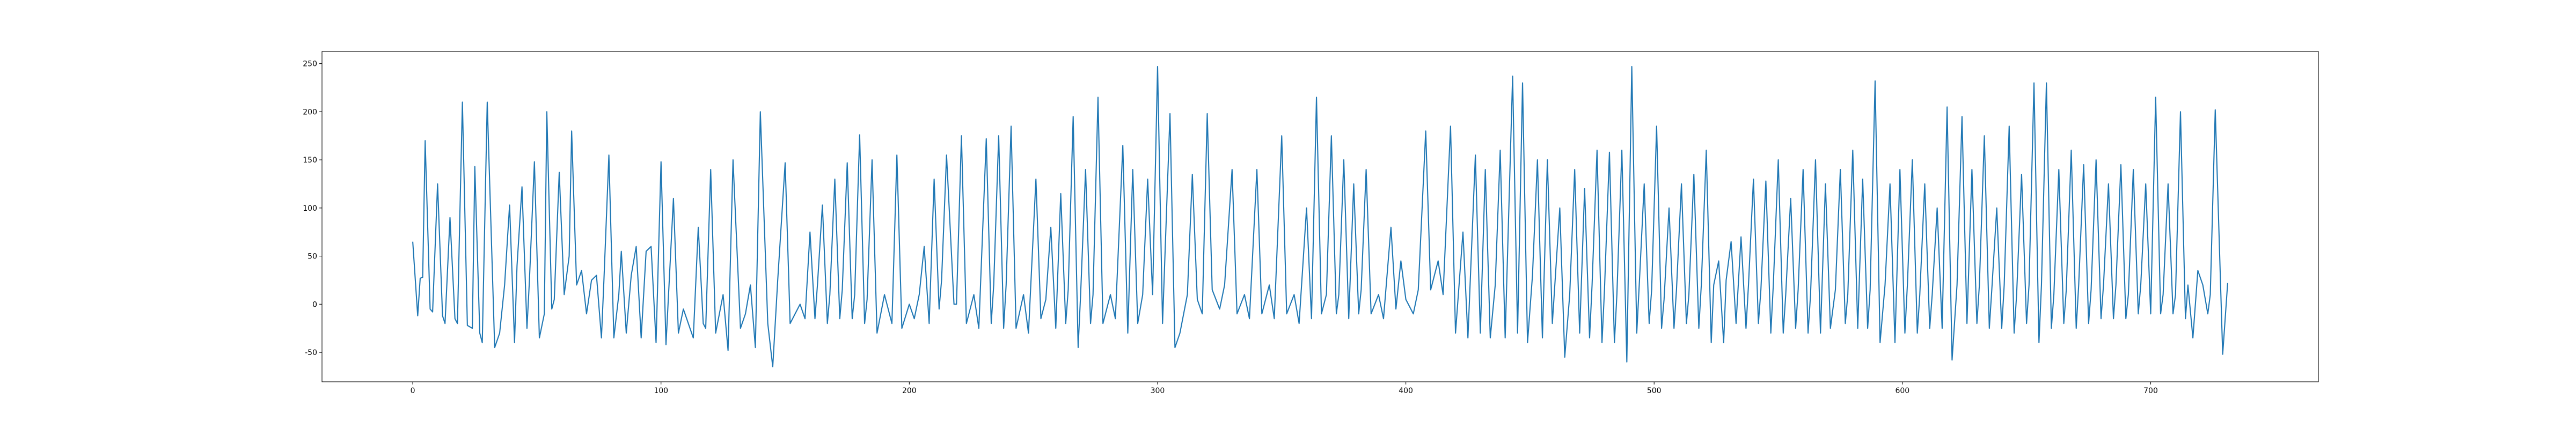 The height and width of the screenshot is (429, 2576). Describe the element at coordinates (1902, 391) in the screenshot. I see `x-tick-label: 600` at that location.